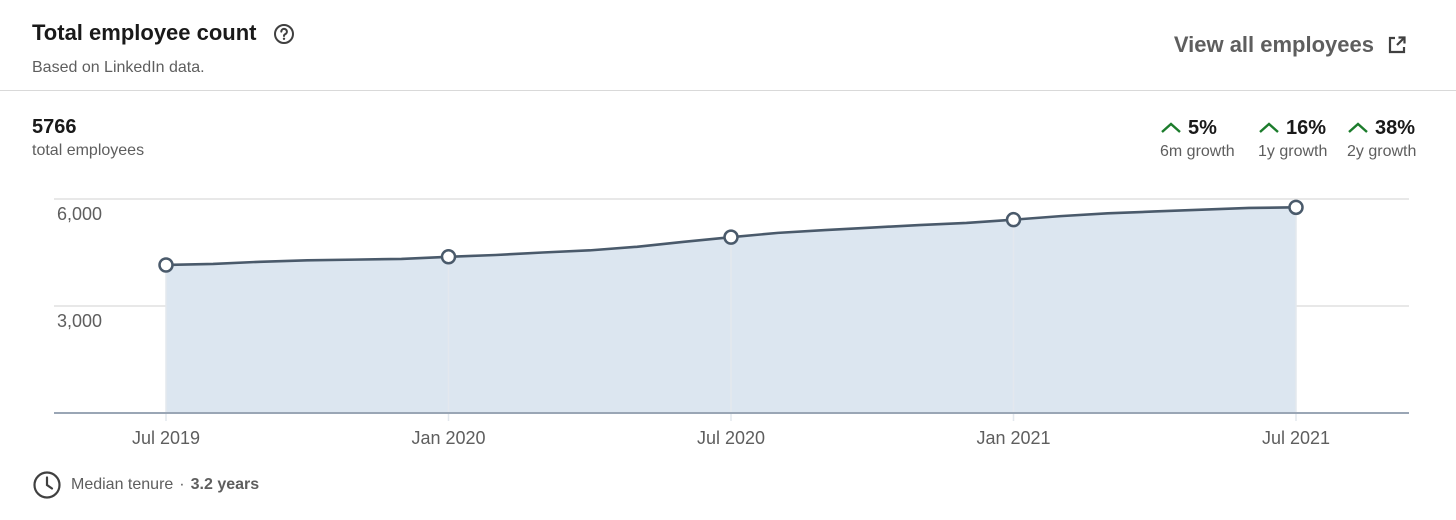  I want to click on growth-6m: 5% 6m growth, so click(1197, 138).